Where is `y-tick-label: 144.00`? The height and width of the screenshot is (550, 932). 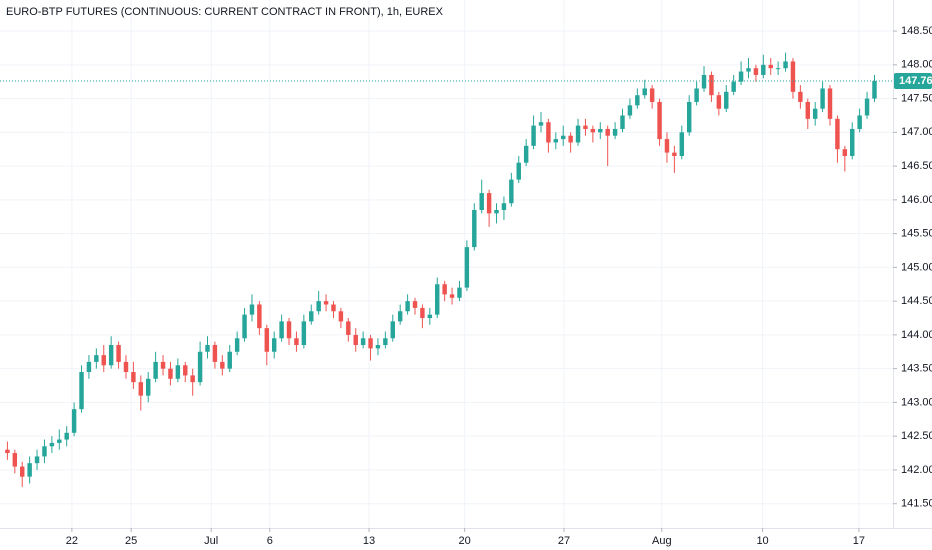
y-tick-label: 144.00 is located at coordinates (916, 335).